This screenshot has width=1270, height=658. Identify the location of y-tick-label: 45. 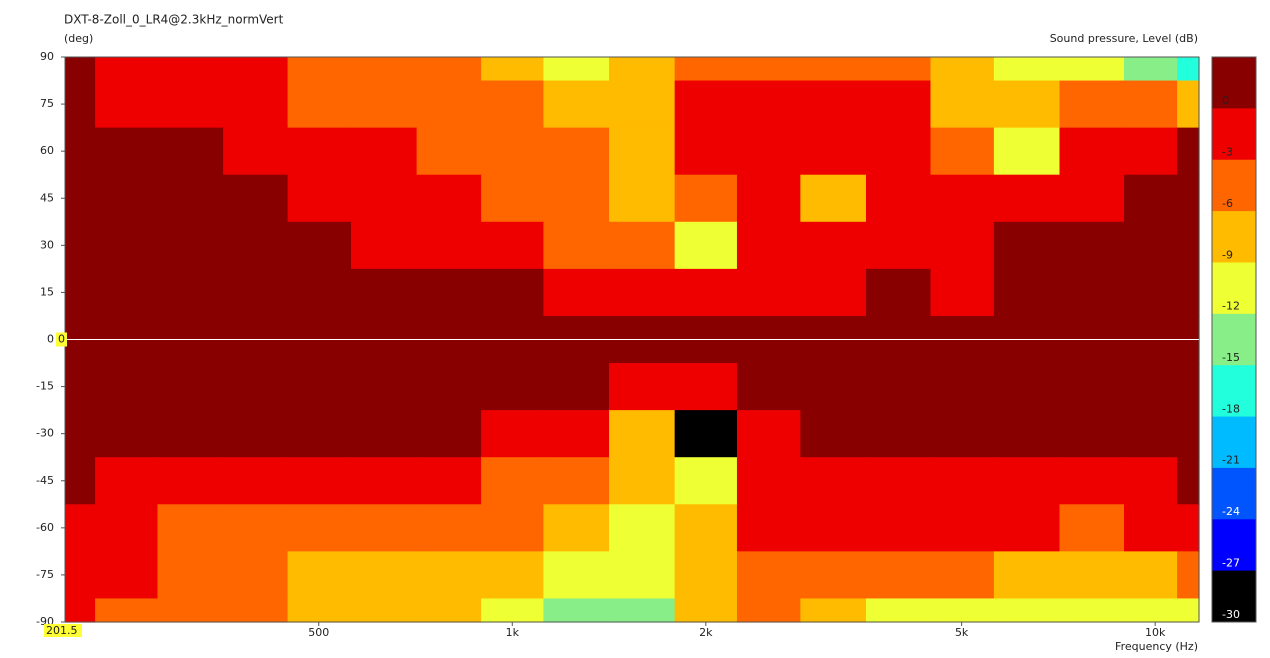
(47, 197).